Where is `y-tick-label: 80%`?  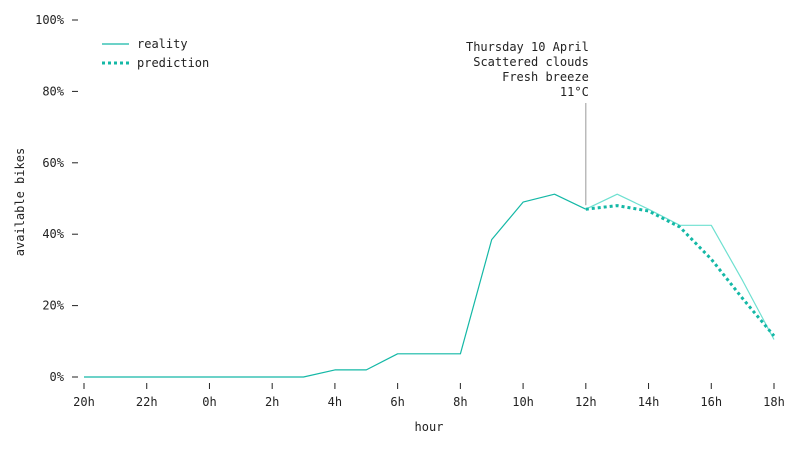 y-tick-label: 80% is located at coordinates (53, 91).